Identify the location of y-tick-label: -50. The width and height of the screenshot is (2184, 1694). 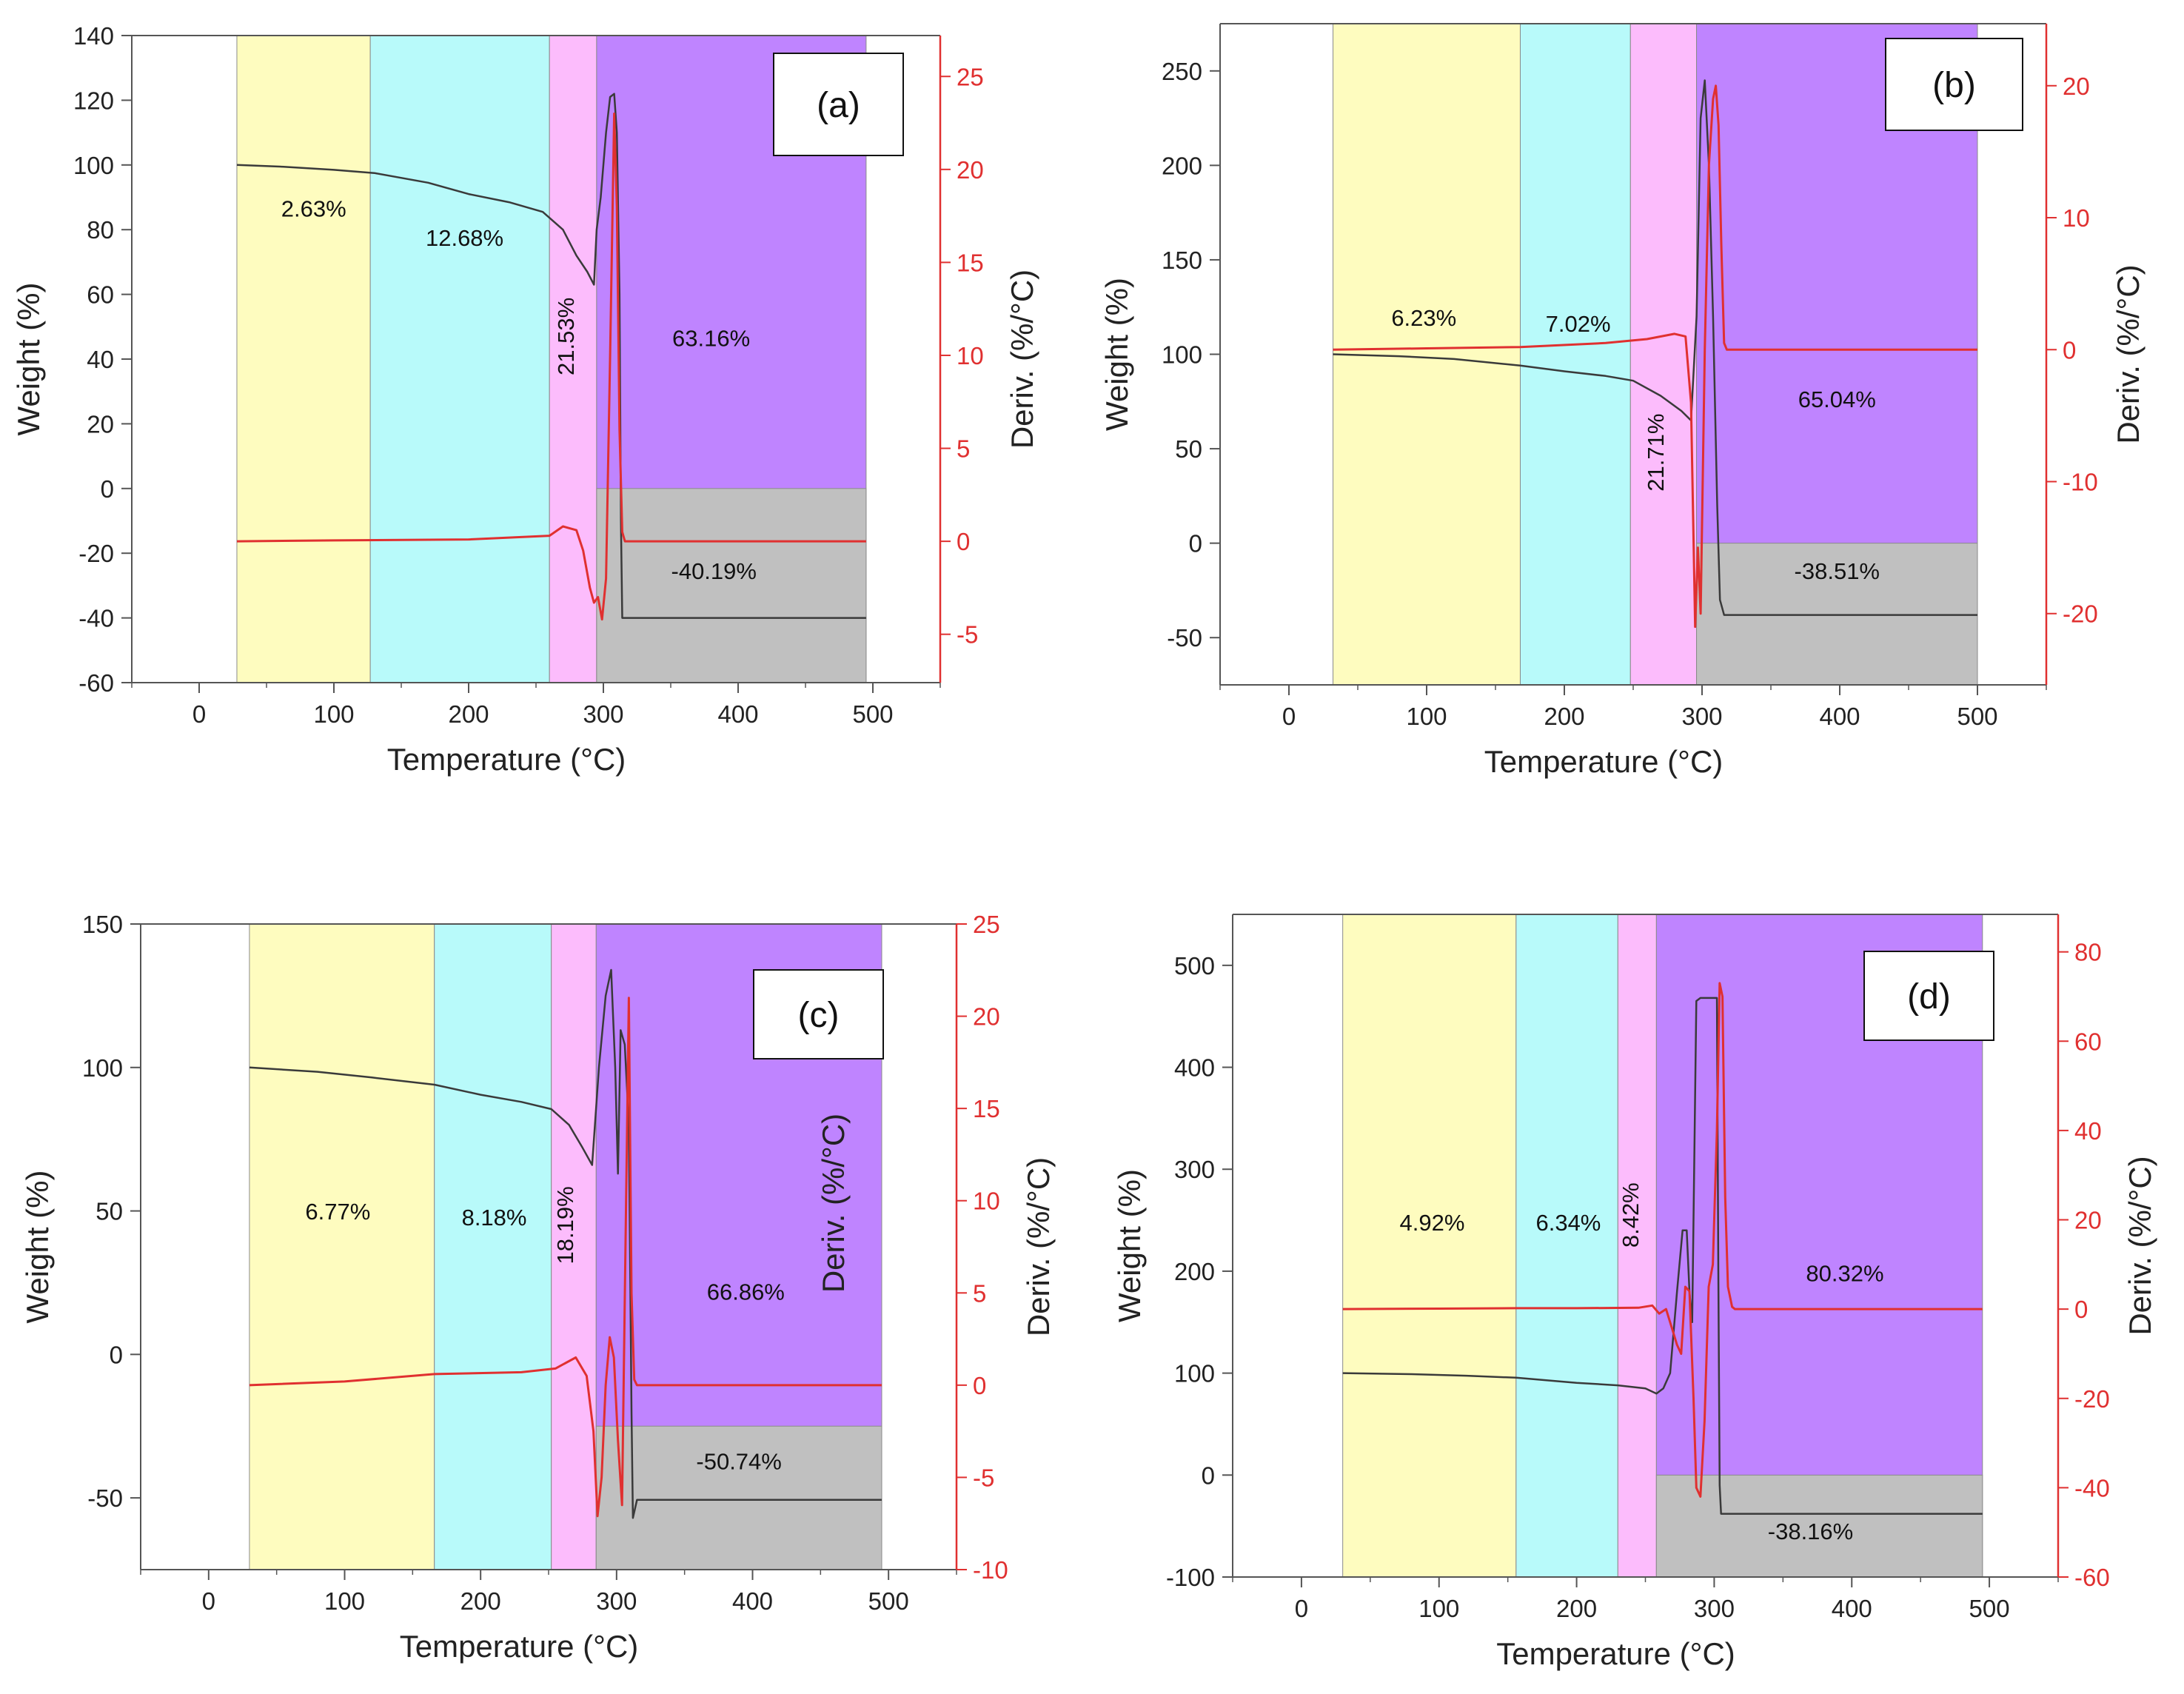
(105, 1498).